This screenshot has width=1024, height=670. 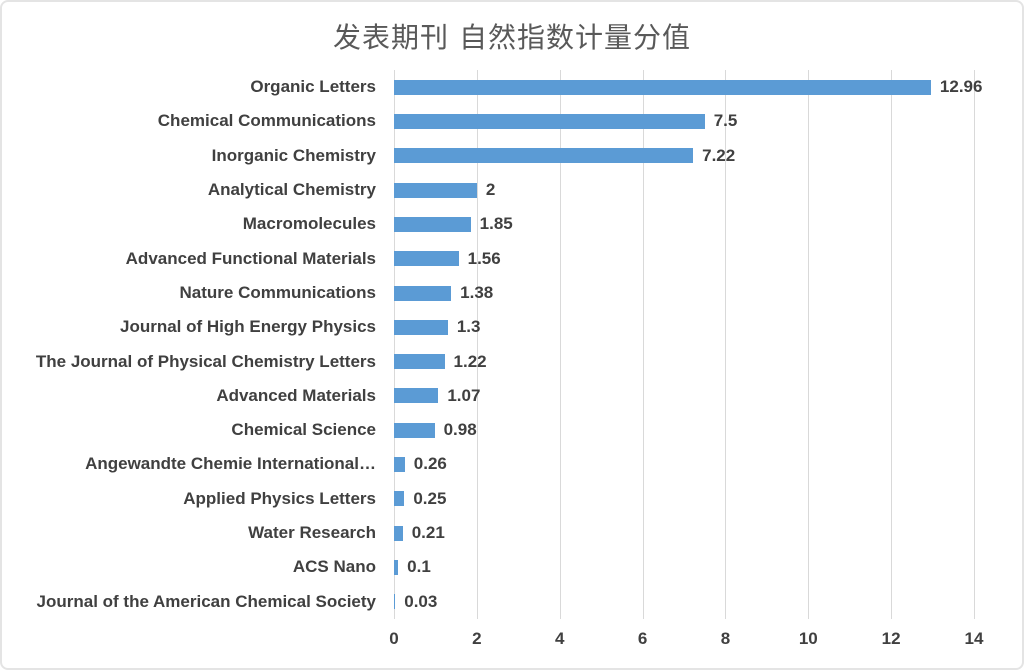 I want to click on value-label: 0.26, so click(x=430, y=464).